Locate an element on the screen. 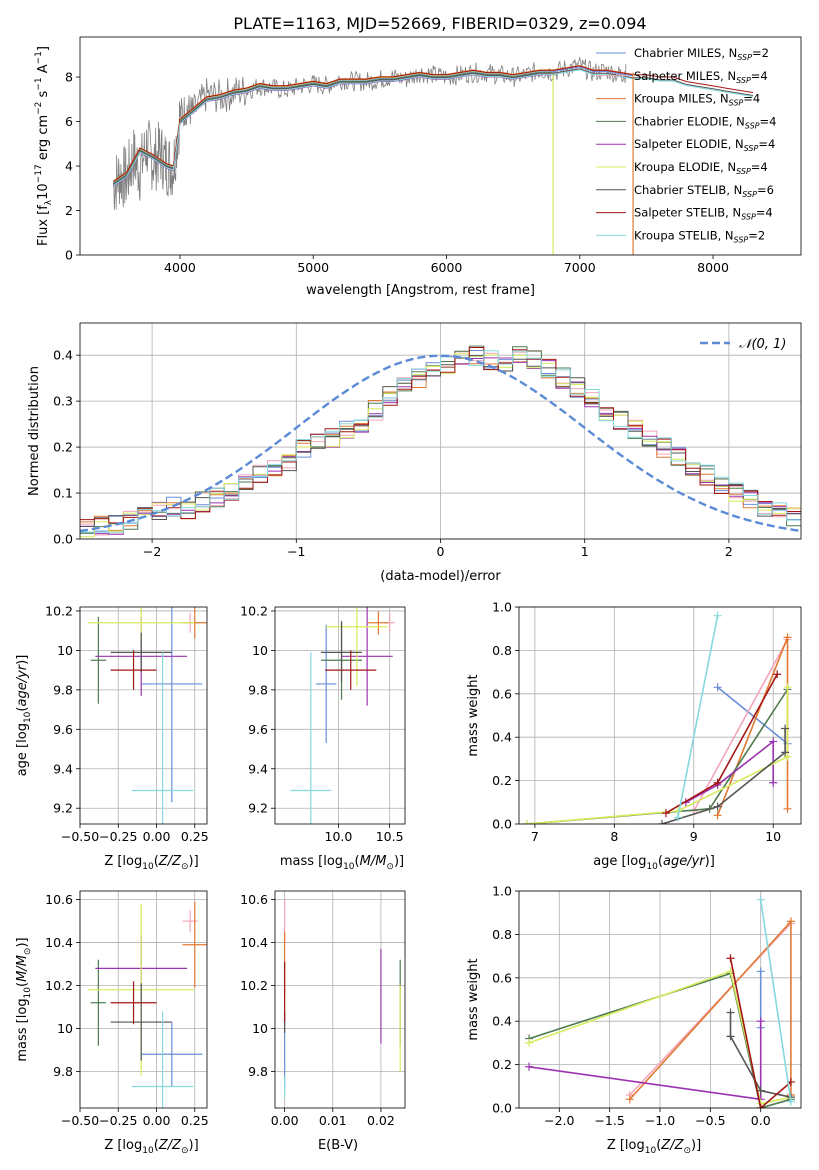 Image resolution: width=819 pixels, height=1170 pixels. axis-label-text: age [log is located at coordinates (619, 861).